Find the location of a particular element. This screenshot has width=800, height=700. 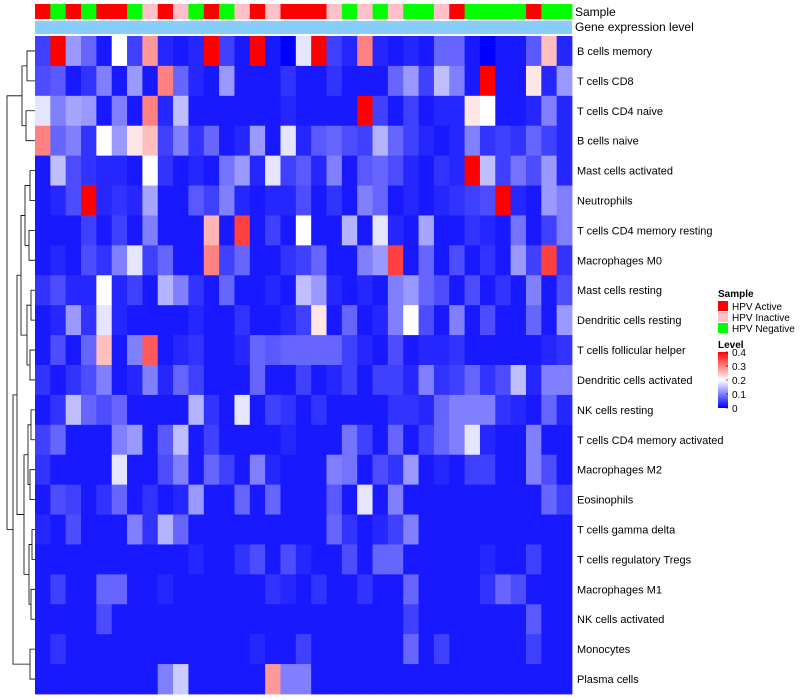

legend-label: HPV Negative is located at coordinates (763, 329).